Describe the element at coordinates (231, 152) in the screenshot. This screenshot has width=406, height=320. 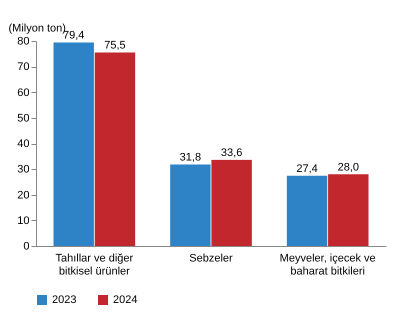
I see `text: 33,6` at that location.